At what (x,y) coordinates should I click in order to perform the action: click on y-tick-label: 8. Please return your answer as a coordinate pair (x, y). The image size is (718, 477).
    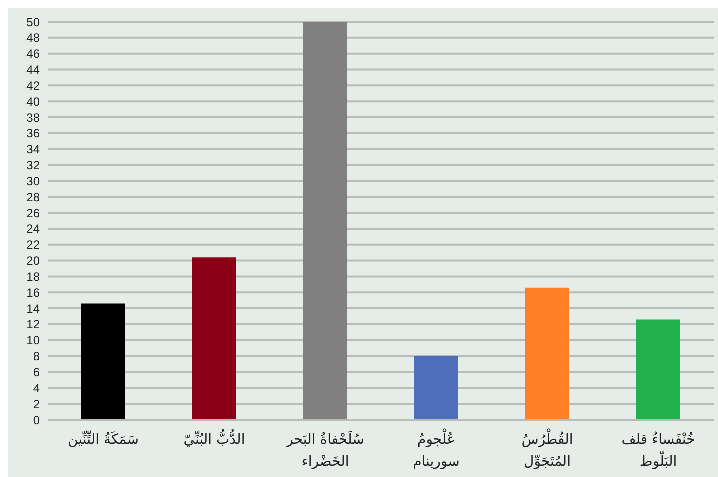
    Looking at the image, I should click on (36, 357).